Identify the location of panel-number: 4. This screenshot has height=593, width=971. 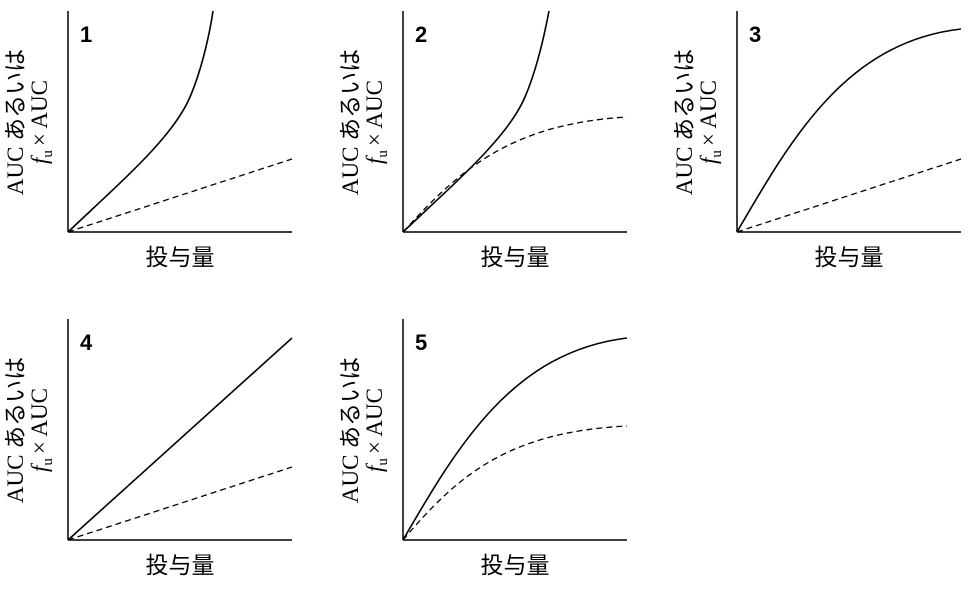
(86, 342).